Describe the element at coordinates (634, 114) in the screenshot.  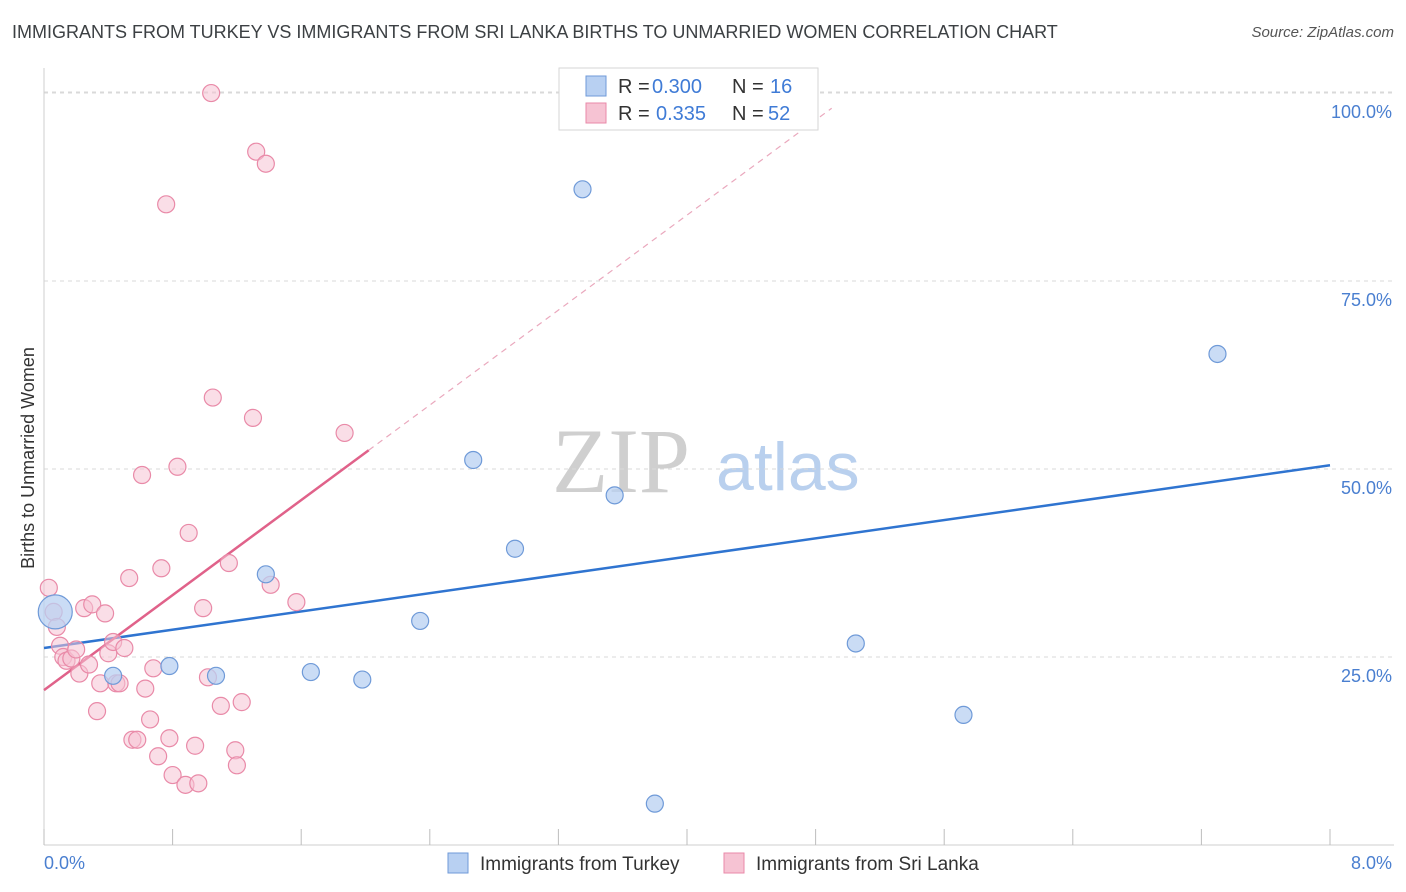
I see `legend-srilanka-r-label: R =` at that location.